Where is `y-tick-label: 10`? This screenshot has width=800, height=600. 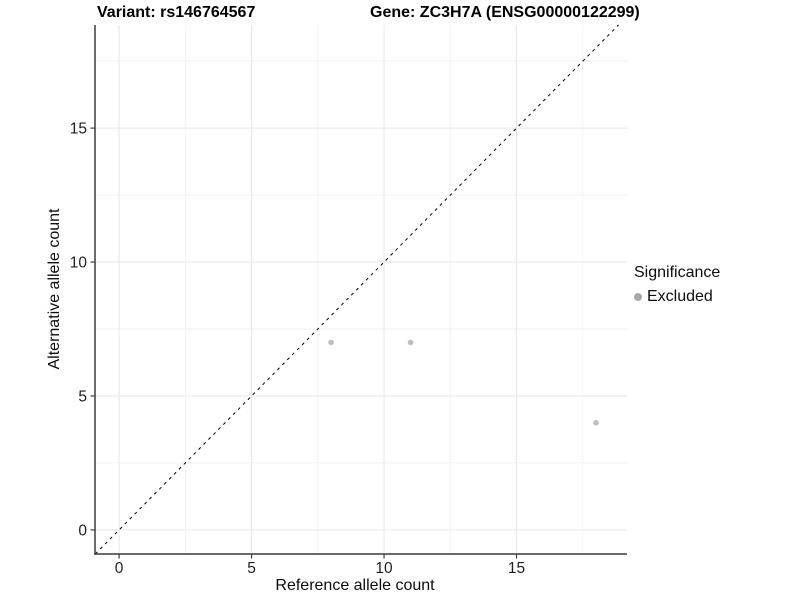
y-tick-label: 10 is located at coordinates (79, 263).